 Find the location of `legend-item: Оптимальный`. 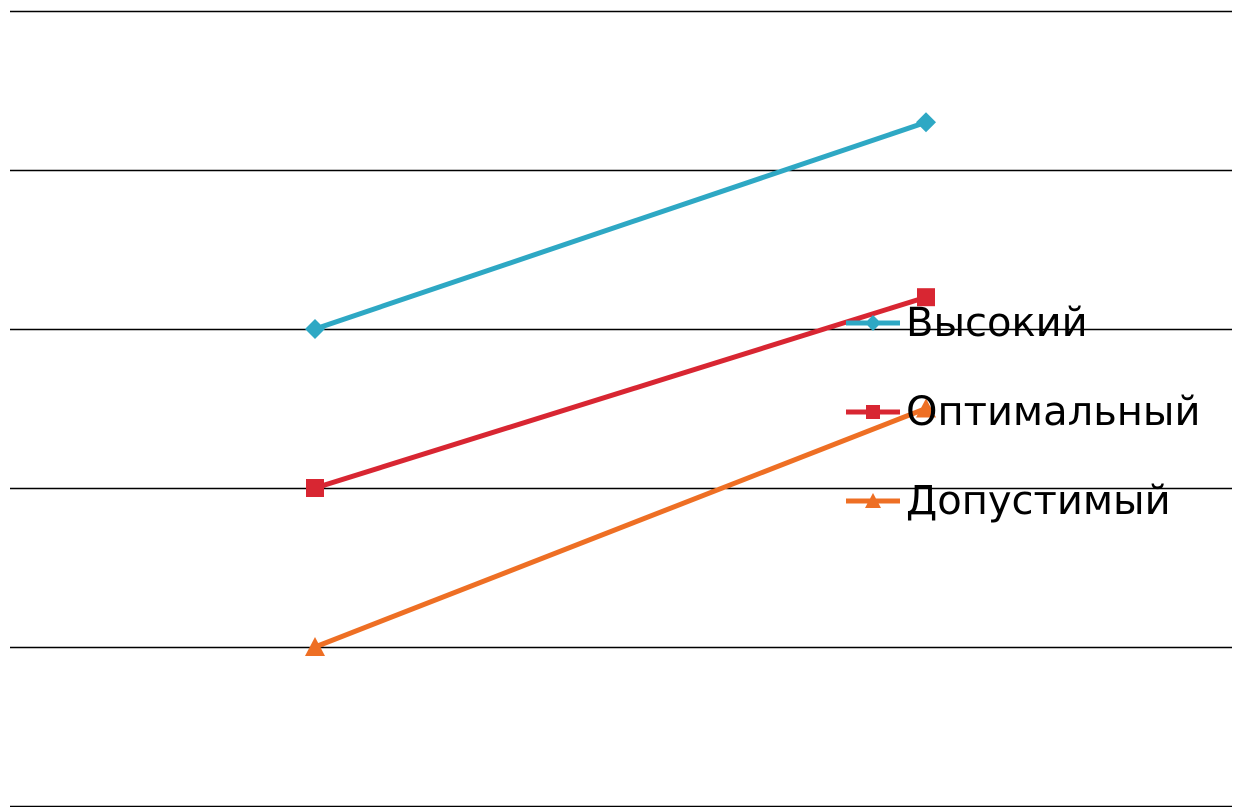

legend-item: Оптимальный is located at coordinates (1023, 412).